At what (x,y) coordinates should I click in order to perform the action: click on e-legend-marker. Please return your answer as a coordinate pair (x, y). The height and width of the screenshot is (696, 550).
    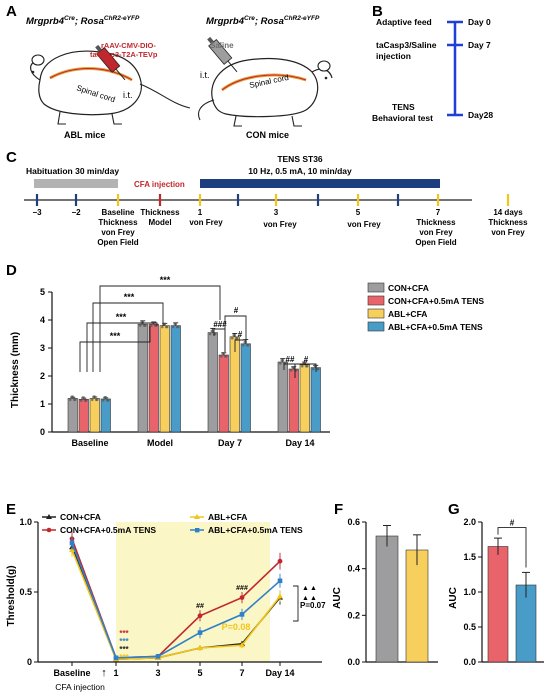
    Looking at the image, I should click on (197, 530).